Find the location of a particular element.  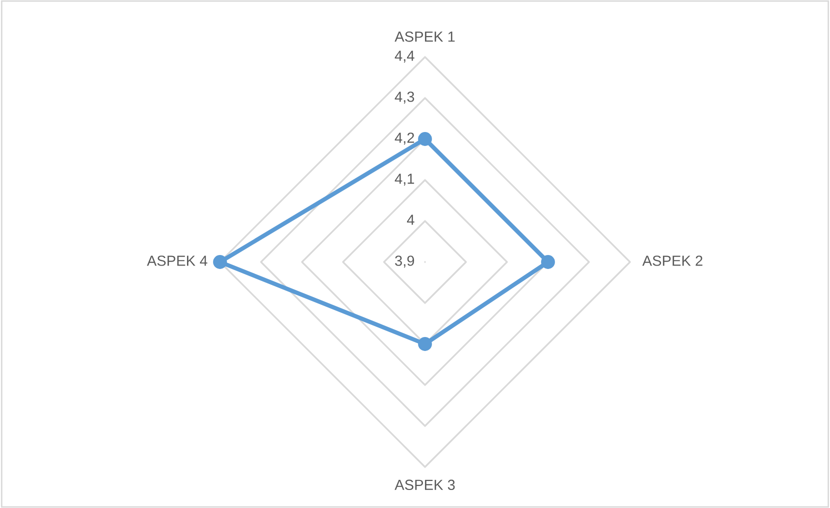

y-tick-label: 4 is located at coordinates (410, 219).